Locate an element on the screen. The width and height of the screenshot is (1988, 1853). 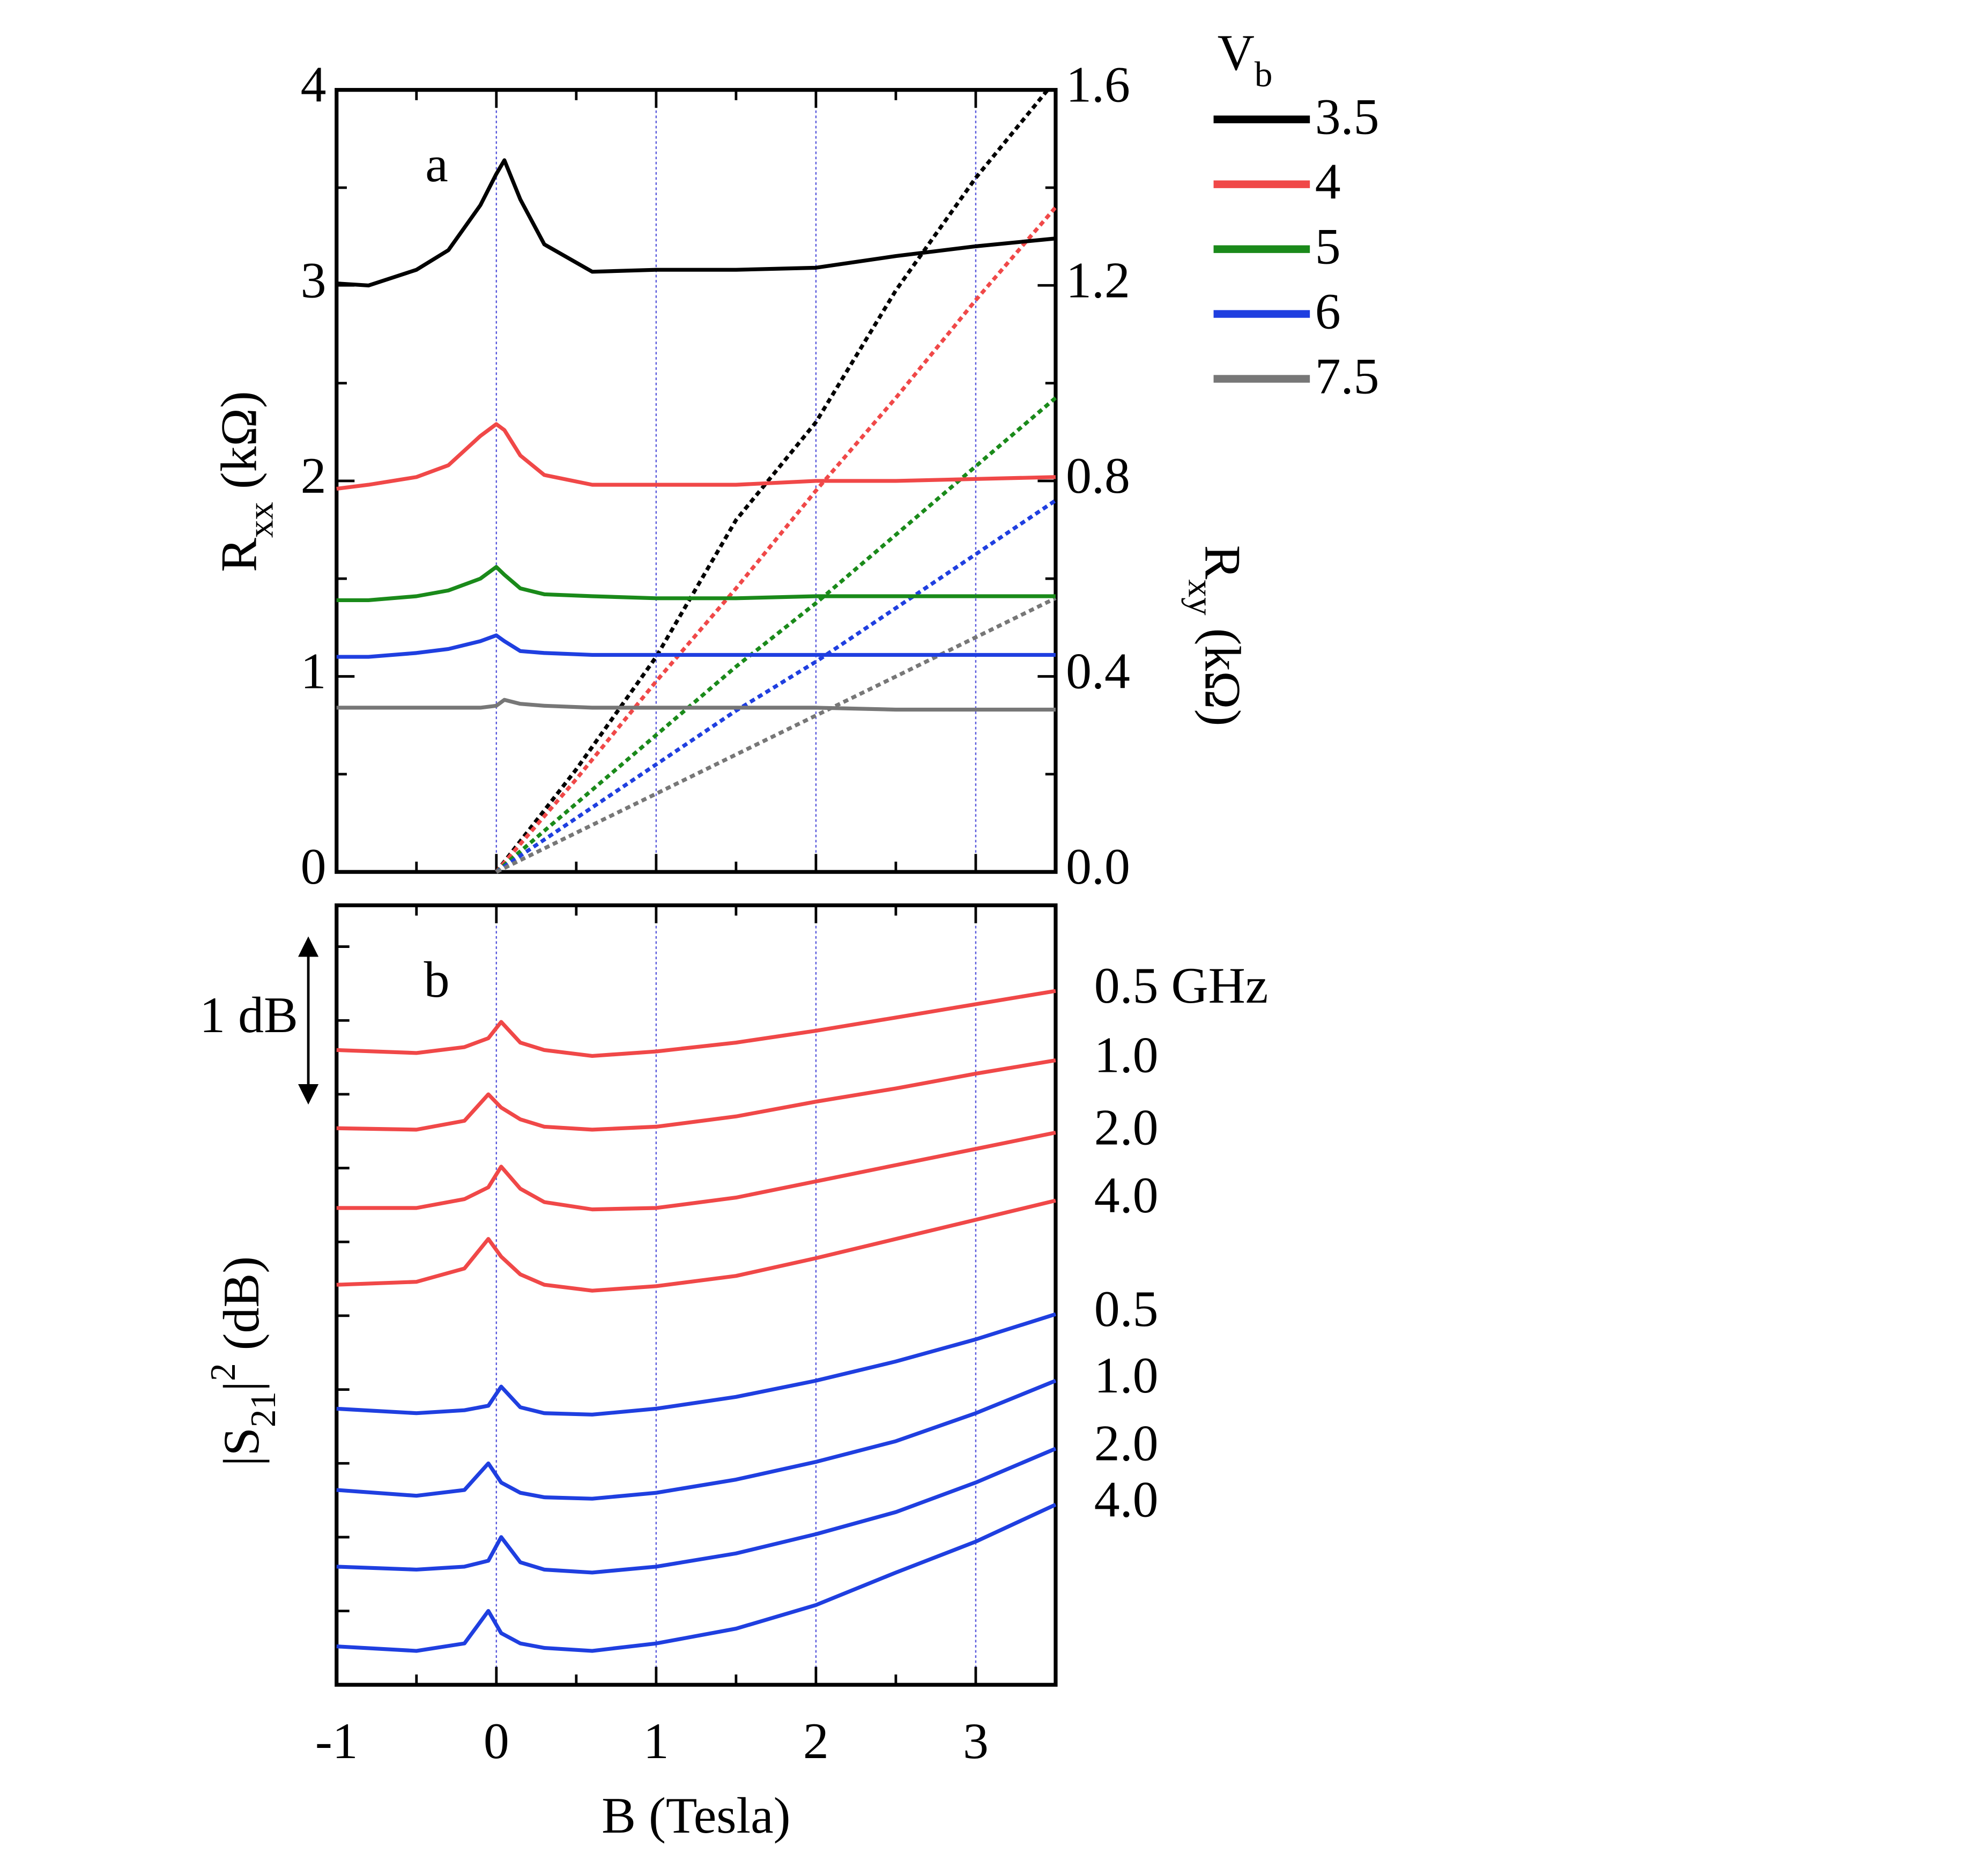
y-tick-label: 4 is located at coordinates (314, 84).